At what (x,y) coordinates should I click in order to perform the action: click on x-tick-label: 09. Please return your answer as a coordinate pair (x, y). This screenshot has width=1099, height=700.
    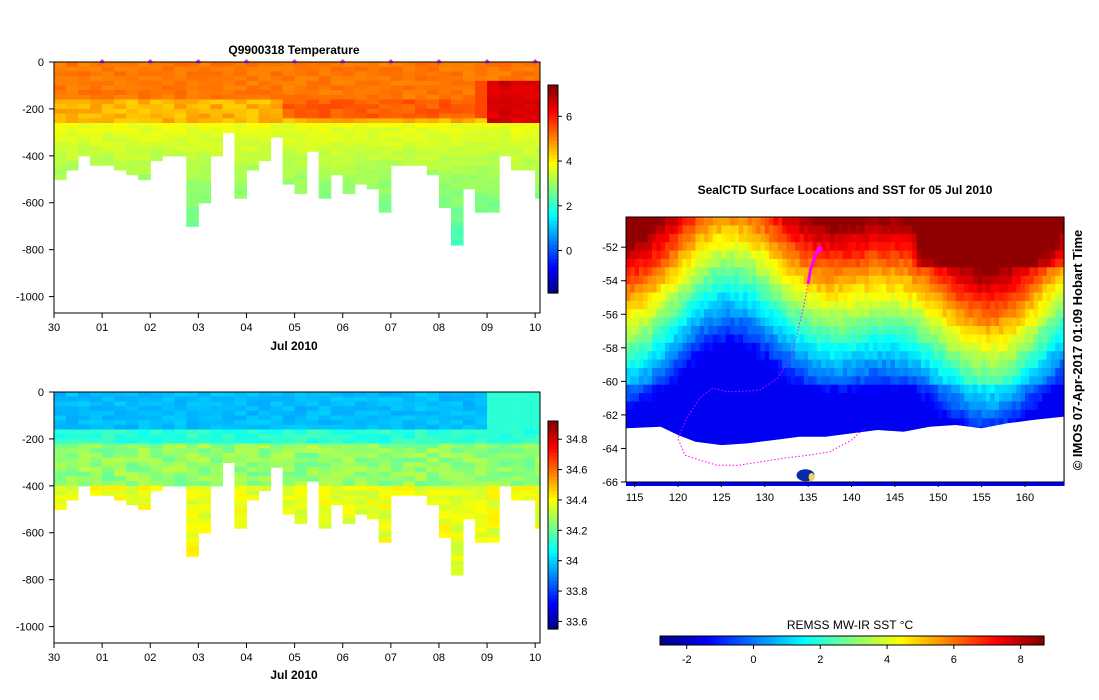
    Looking at the image, I should click on (487, 658).